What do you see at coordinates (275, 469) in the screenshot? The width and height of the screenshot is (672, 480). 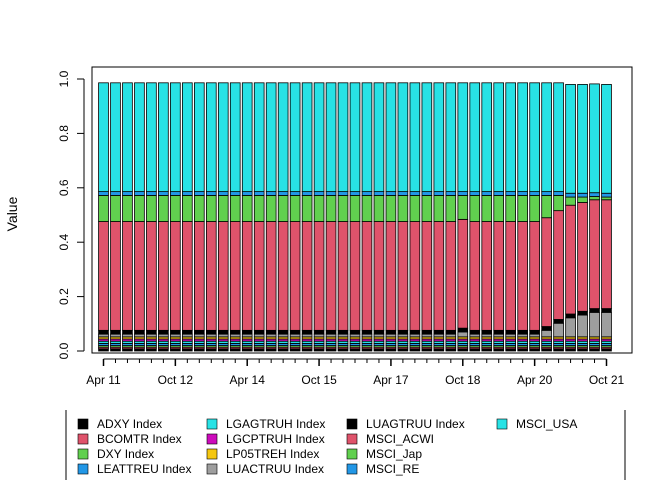 I see `legend-label: LUACTRUU Index` at bounding box center [275, 469].